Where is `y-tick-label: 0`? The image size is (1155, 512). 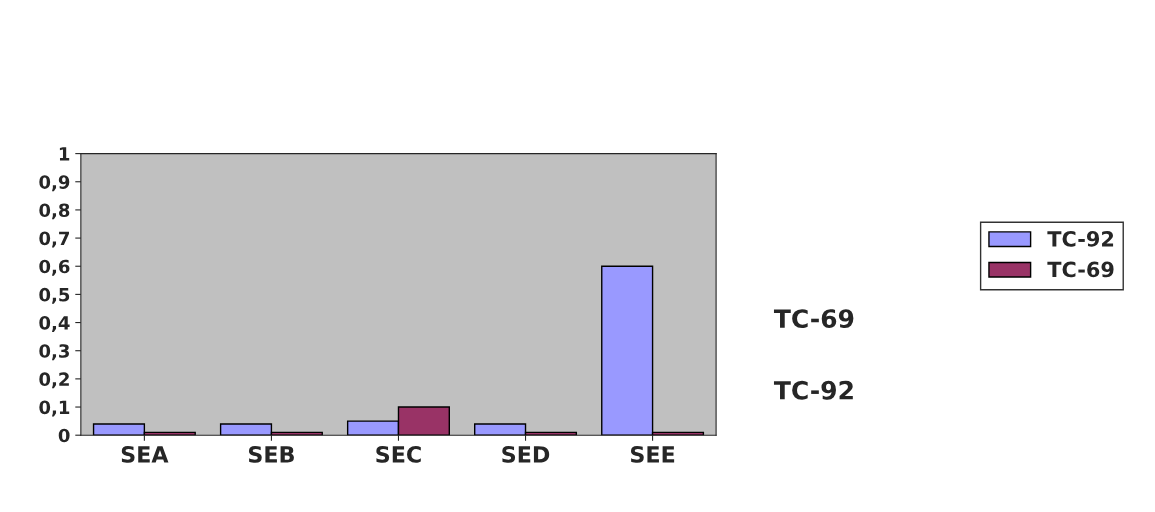 y-tick-label: 0 is located at coordinates (64, 435).